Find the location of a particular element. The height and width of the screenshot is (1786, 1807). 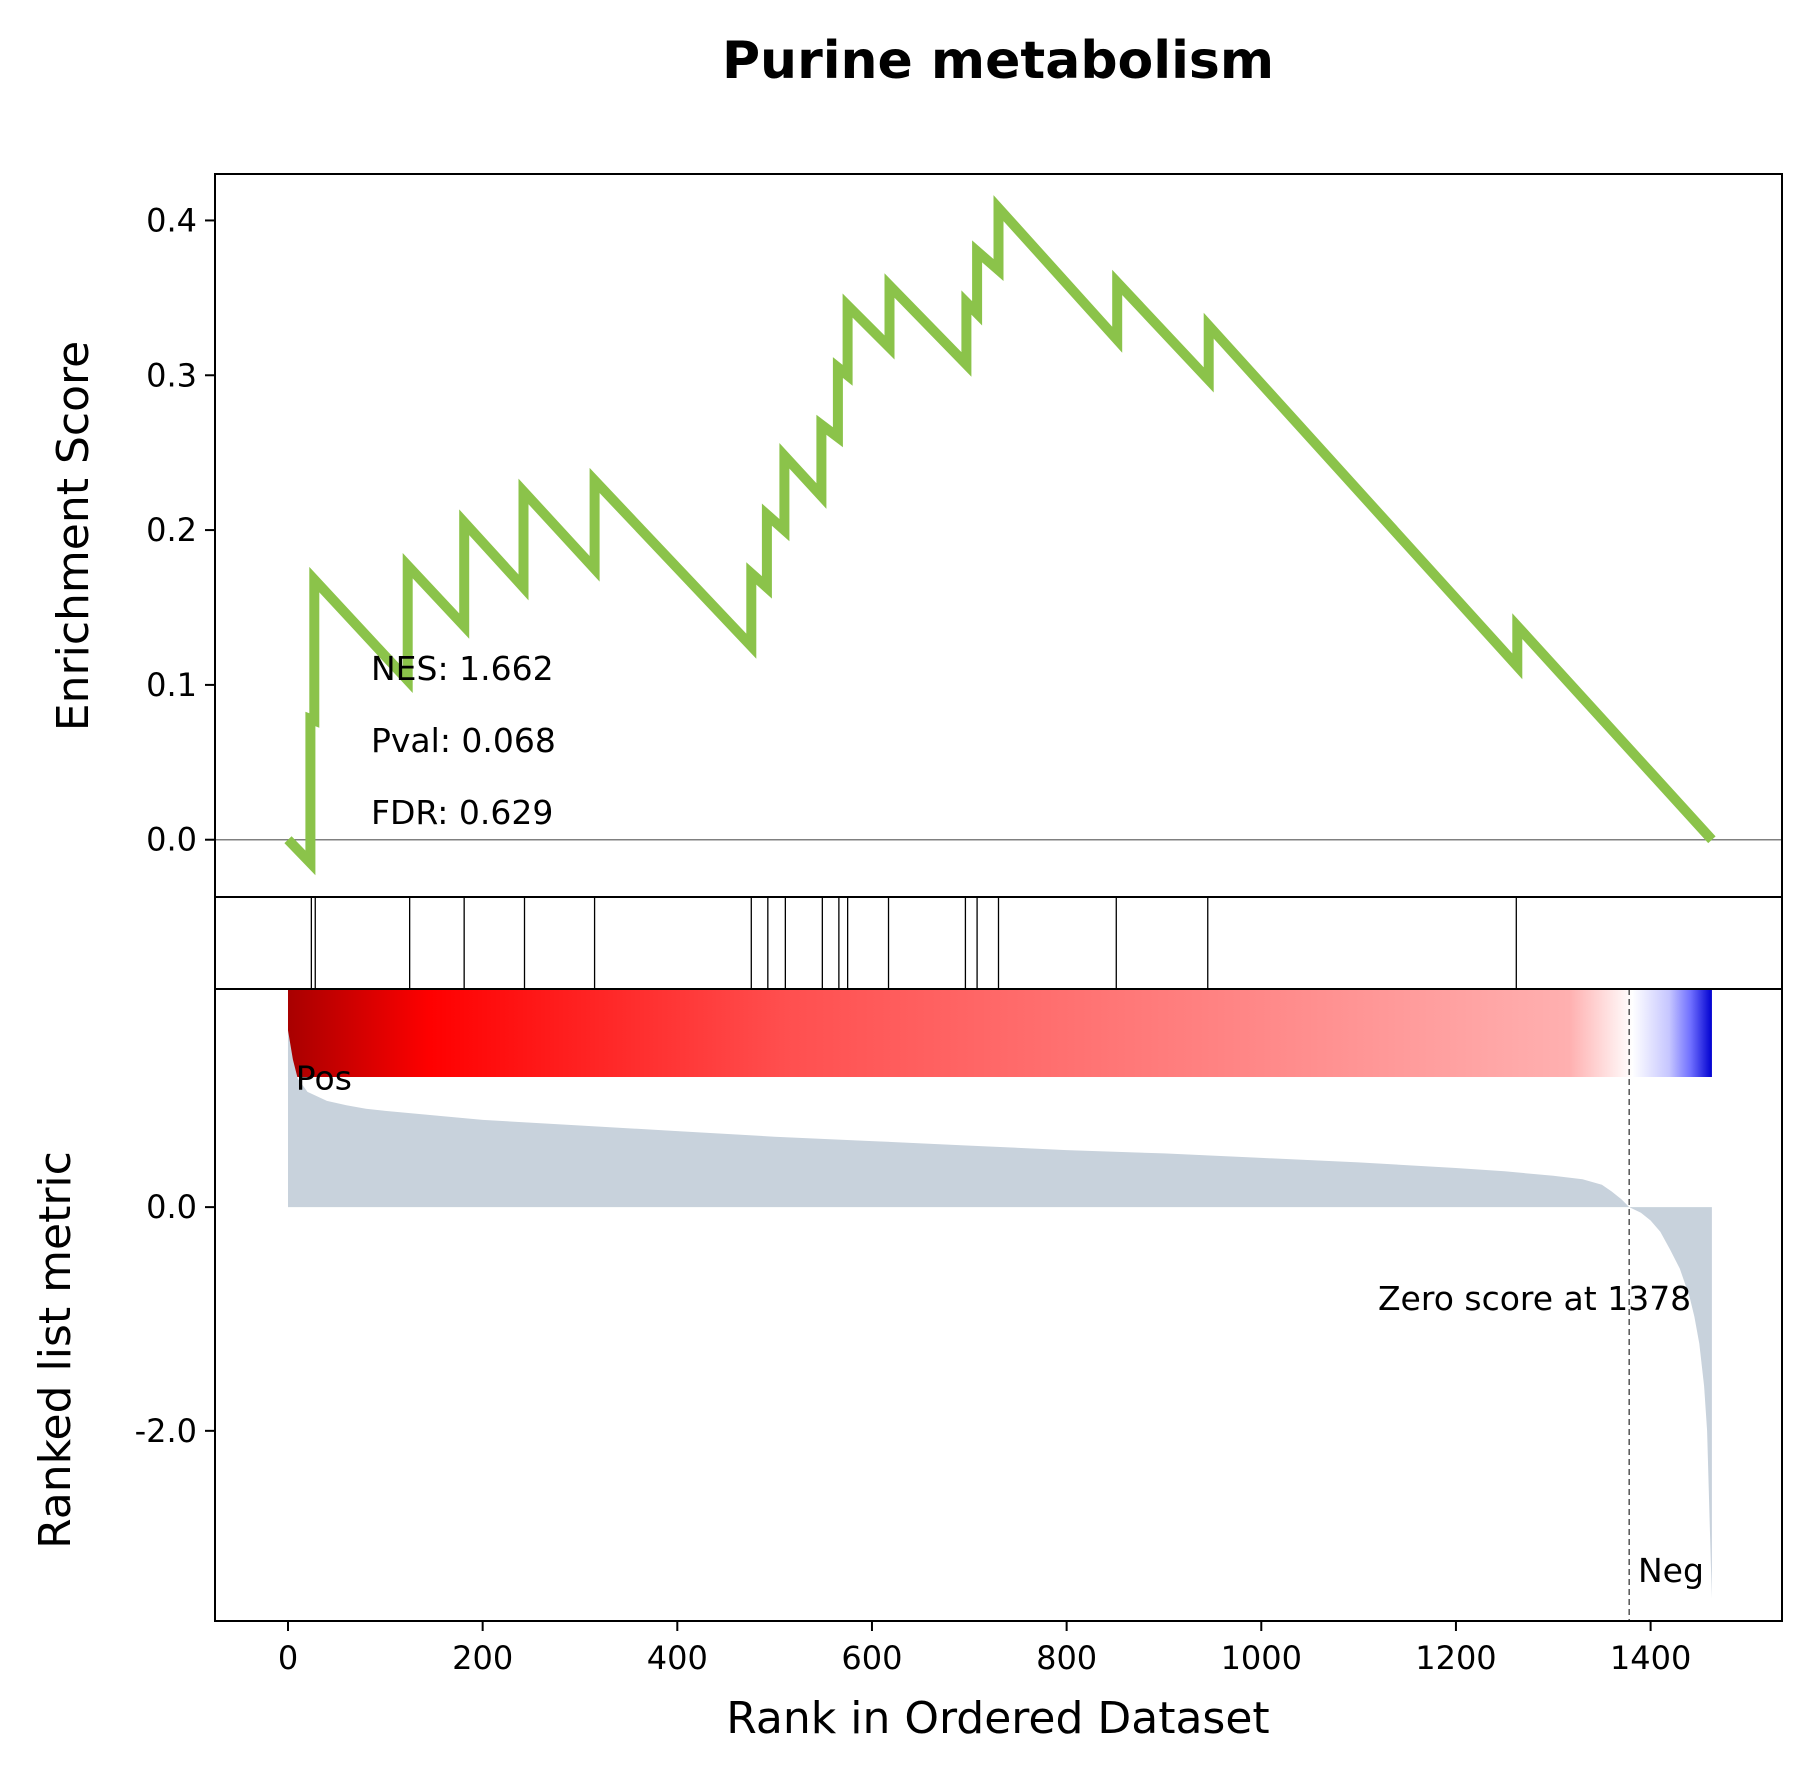

fdr-stat: FDR: 0.629 is located at coordinates (462, 812).